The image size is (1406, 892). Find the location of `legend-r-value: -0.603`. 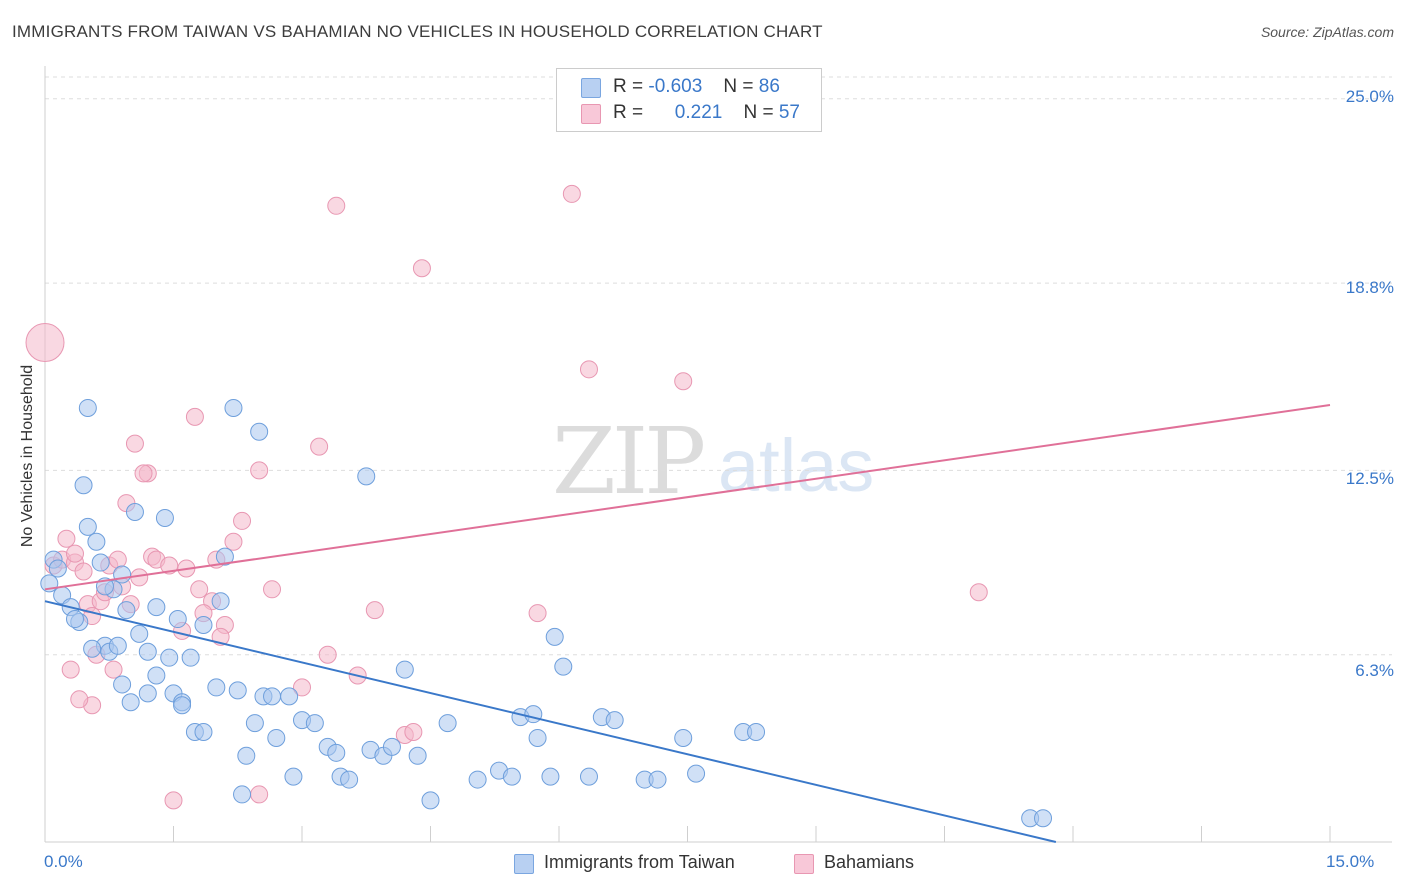

legend-r-value: -0.603 is located at coordinates (675, 86).